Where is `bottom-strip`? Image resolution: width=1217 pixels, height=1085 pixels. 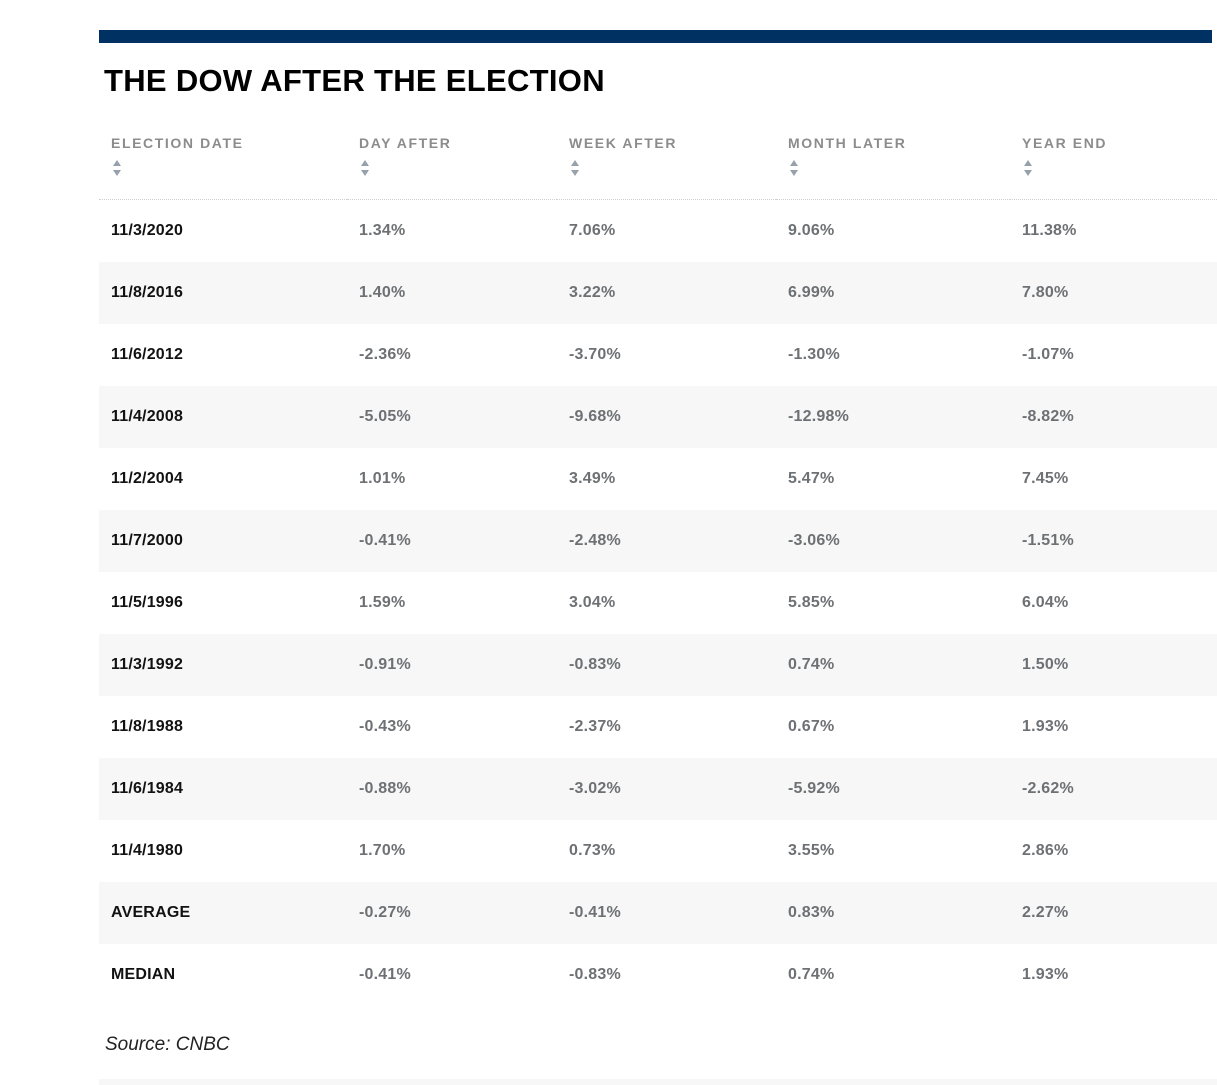 bottom-strip is located at coordinates (658, 1082).